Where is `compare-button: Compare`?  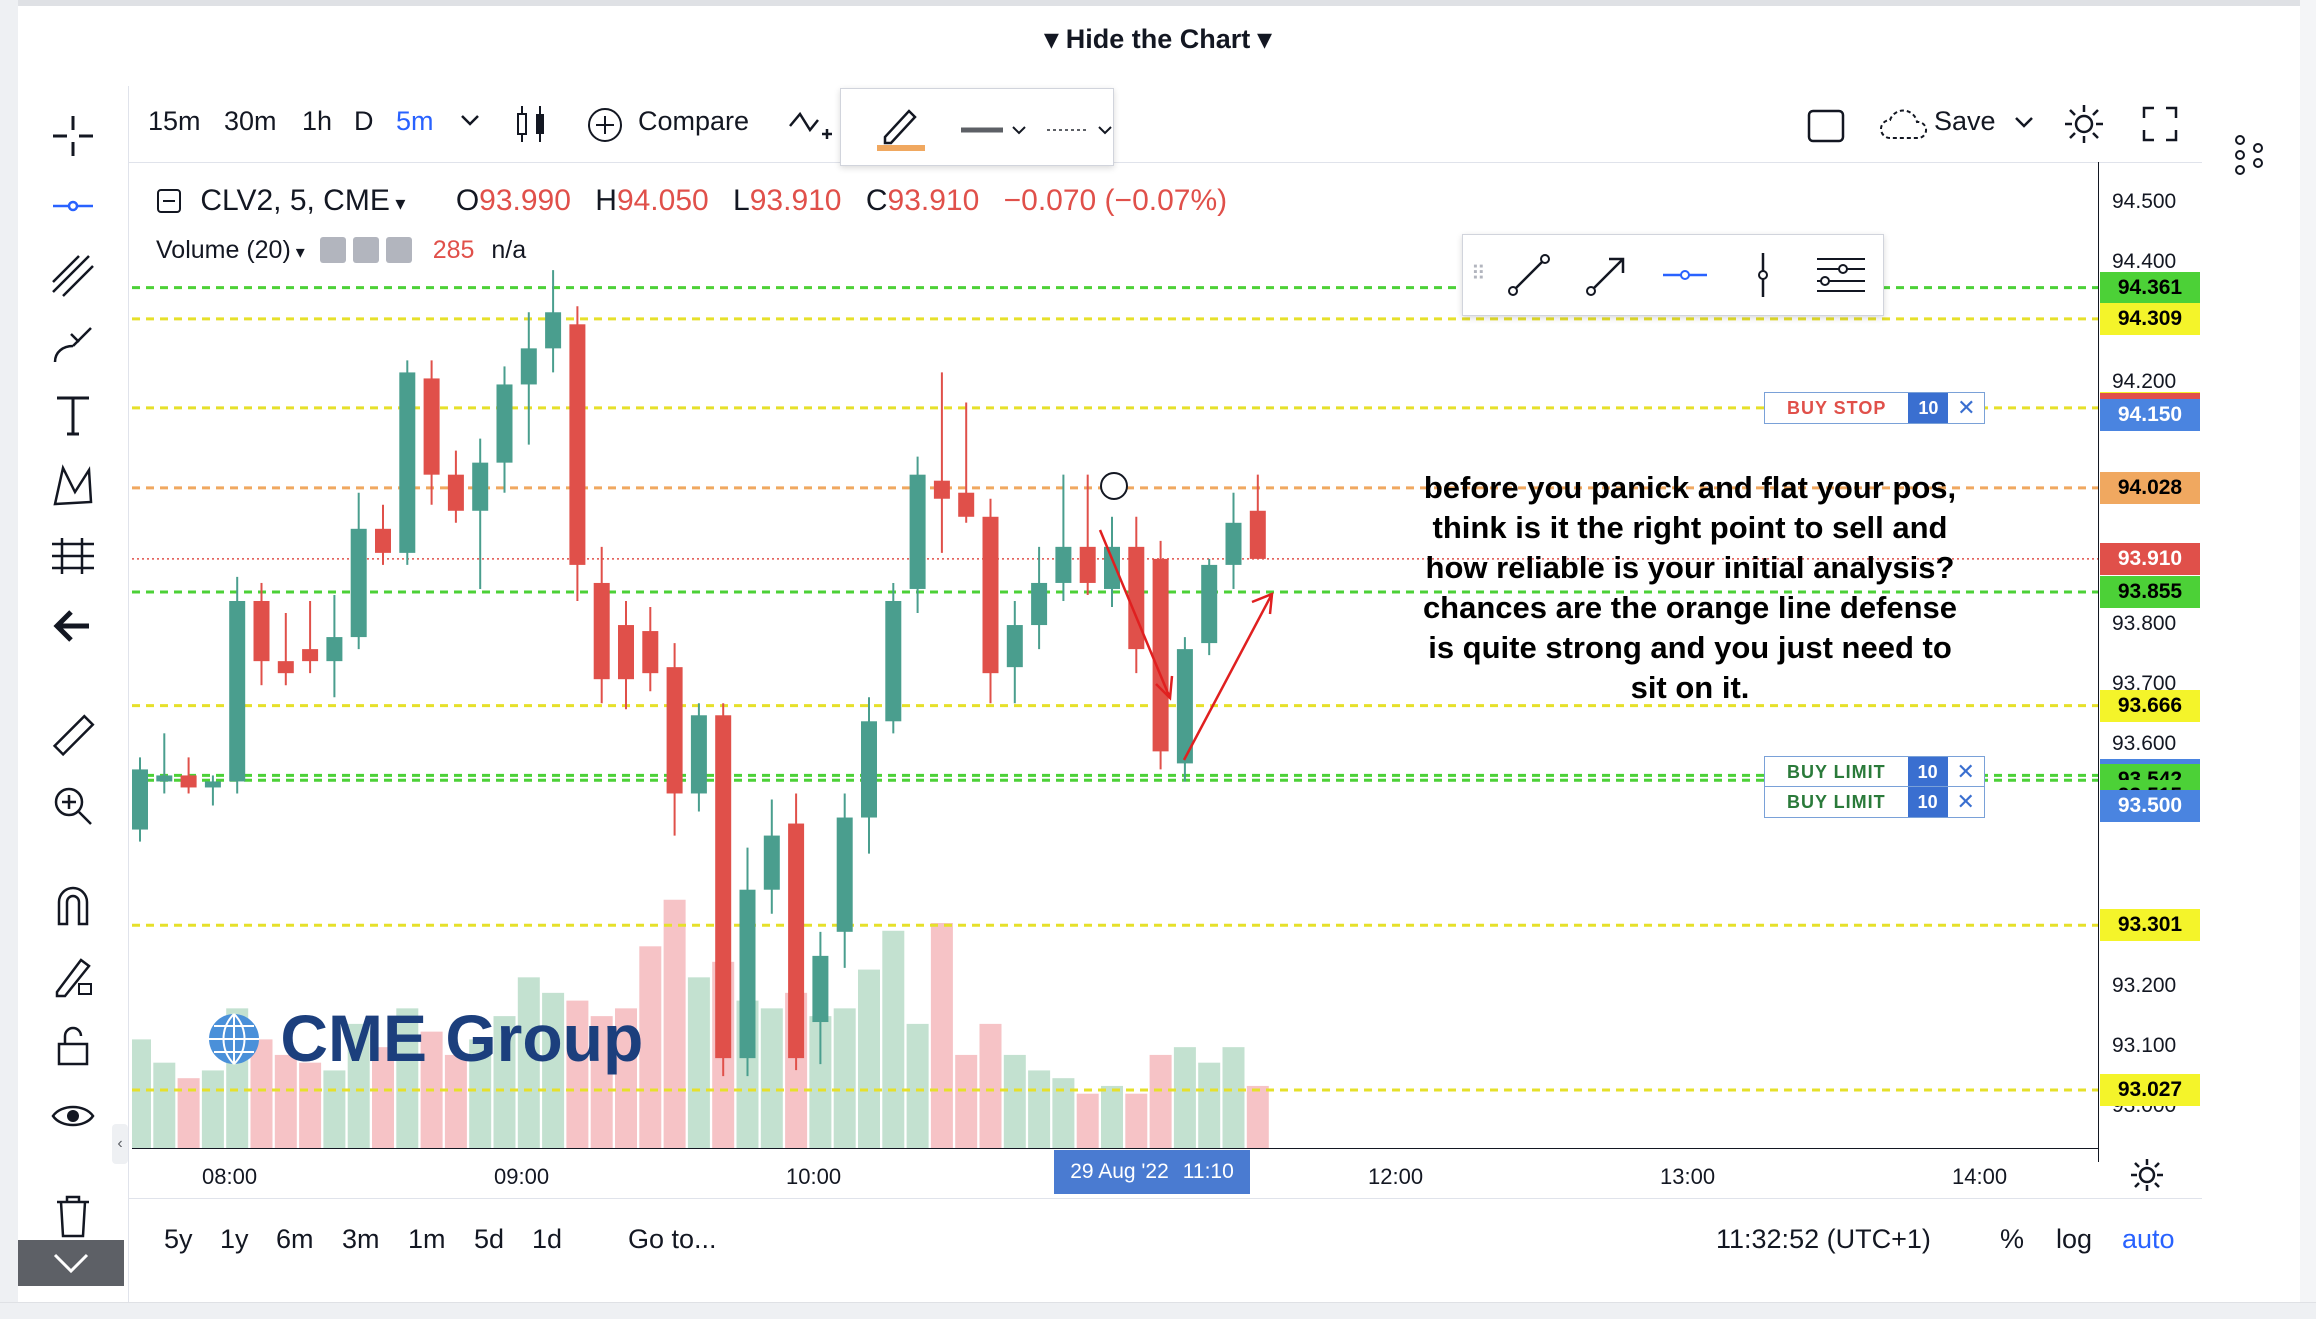 compare-button: Compare is located at coordinates (694, 121).